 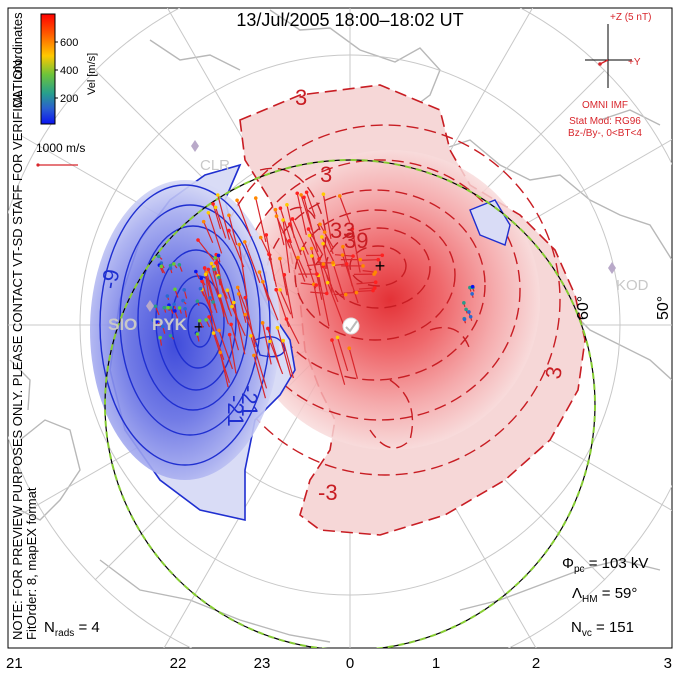 I want to click on mlt-label-2: 2, so click(x=536, y=663).